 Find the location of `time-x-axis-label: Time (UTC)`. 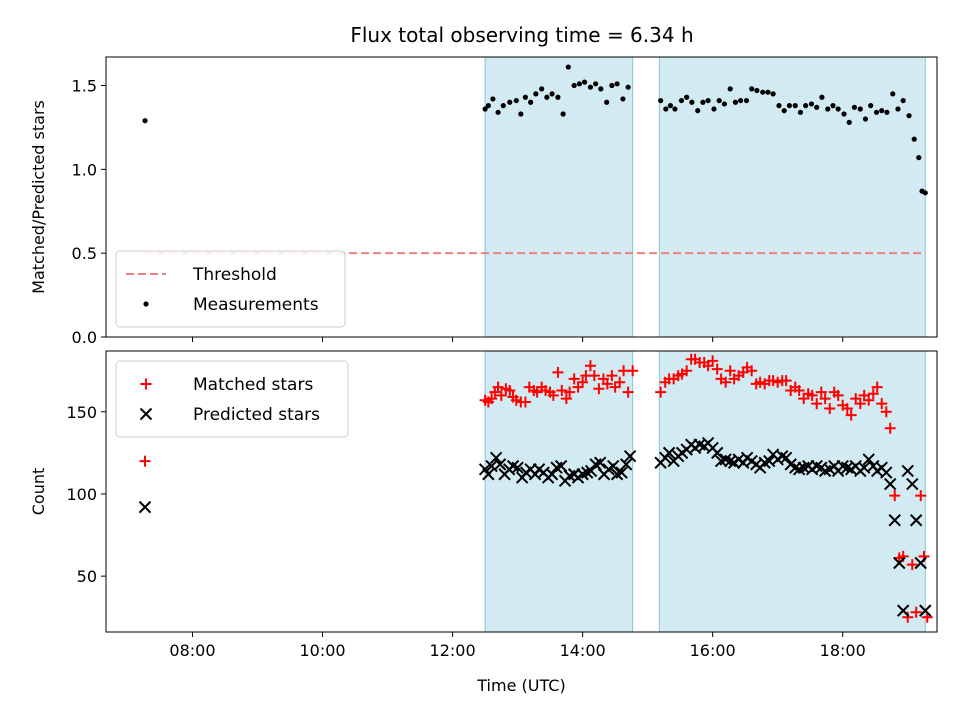

time-x-axis-label: Time (UTC) is located at coordinates (520, 685).